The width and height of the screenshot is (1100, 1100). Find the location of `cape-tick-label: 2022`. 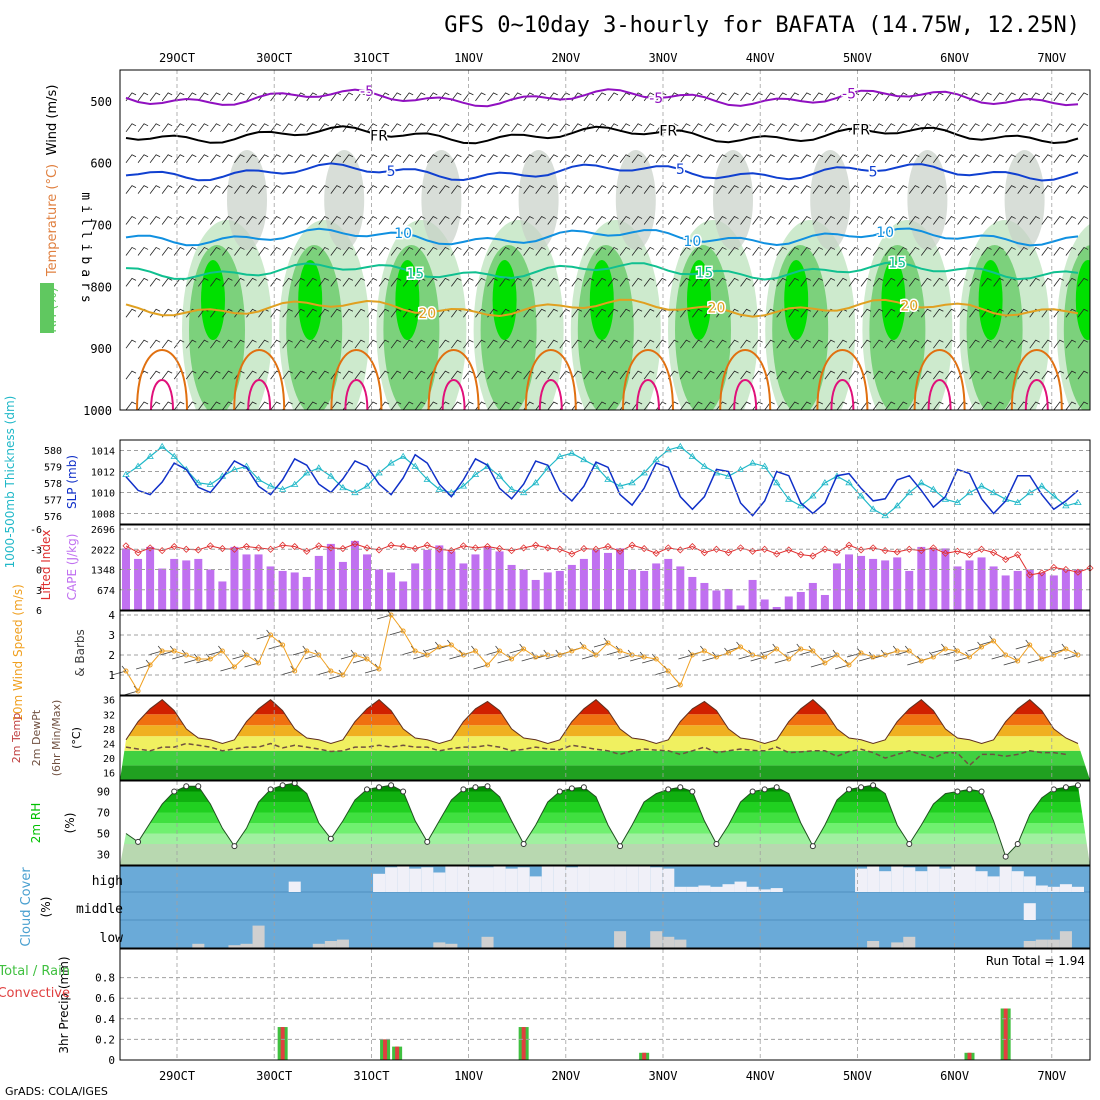

cape-tick-label: 2022 is located at coordinates (103, 550).